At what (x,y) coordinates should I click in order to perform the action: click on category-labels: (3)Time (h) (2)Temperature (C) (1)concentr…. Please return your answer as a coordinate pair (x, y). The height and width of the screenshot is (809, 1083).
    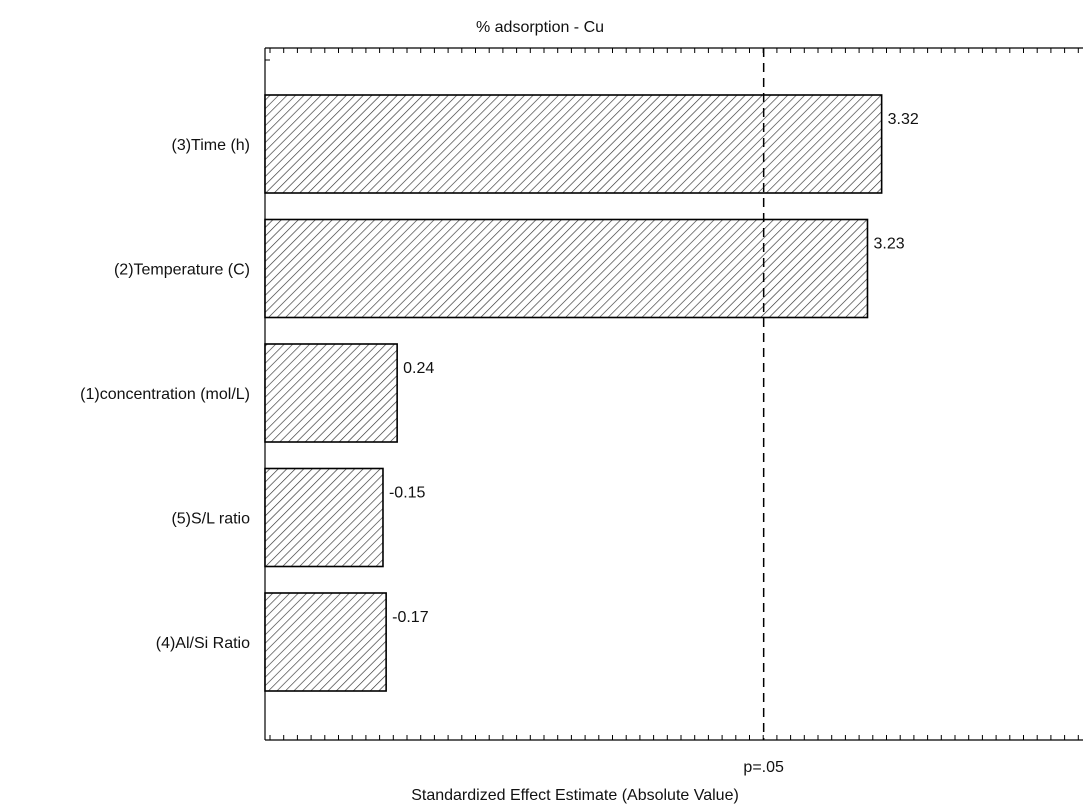
    Looking at the image, I should click on (165, 394).